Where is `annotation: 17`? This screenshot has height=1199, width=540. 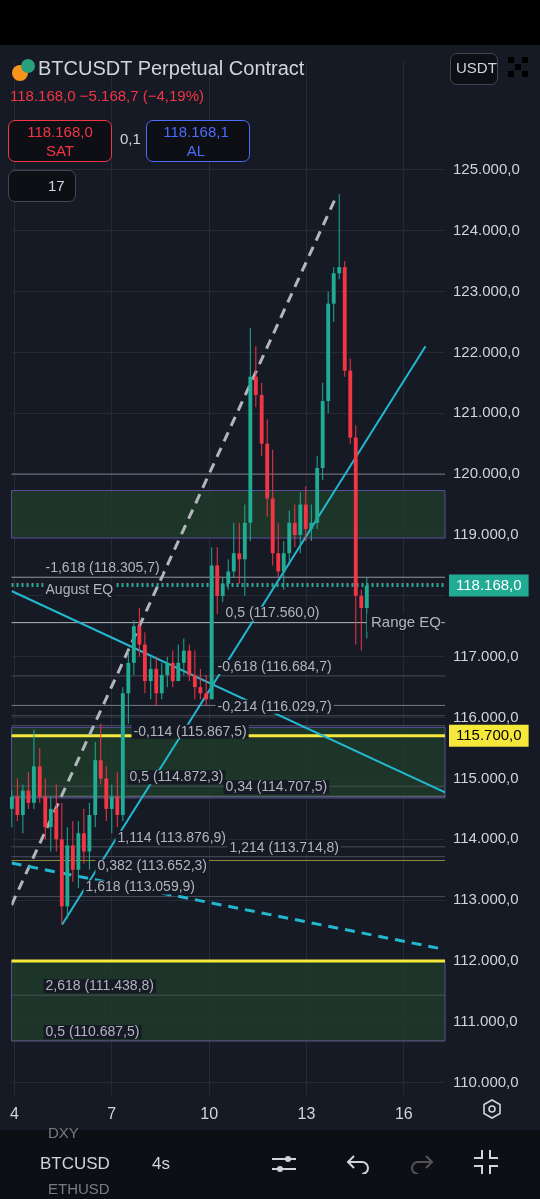 annotation: 17 is located at coordinates (56, 185).